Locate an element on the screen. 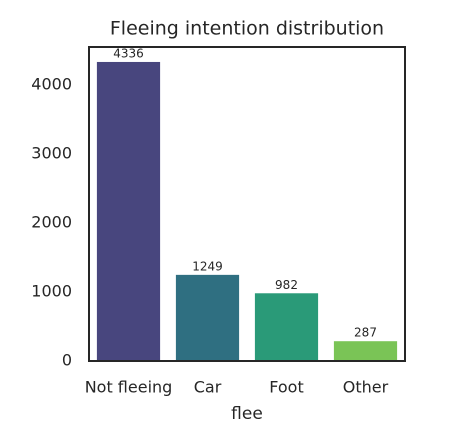  data-label: 1249 is located at coordinates (207, 266).